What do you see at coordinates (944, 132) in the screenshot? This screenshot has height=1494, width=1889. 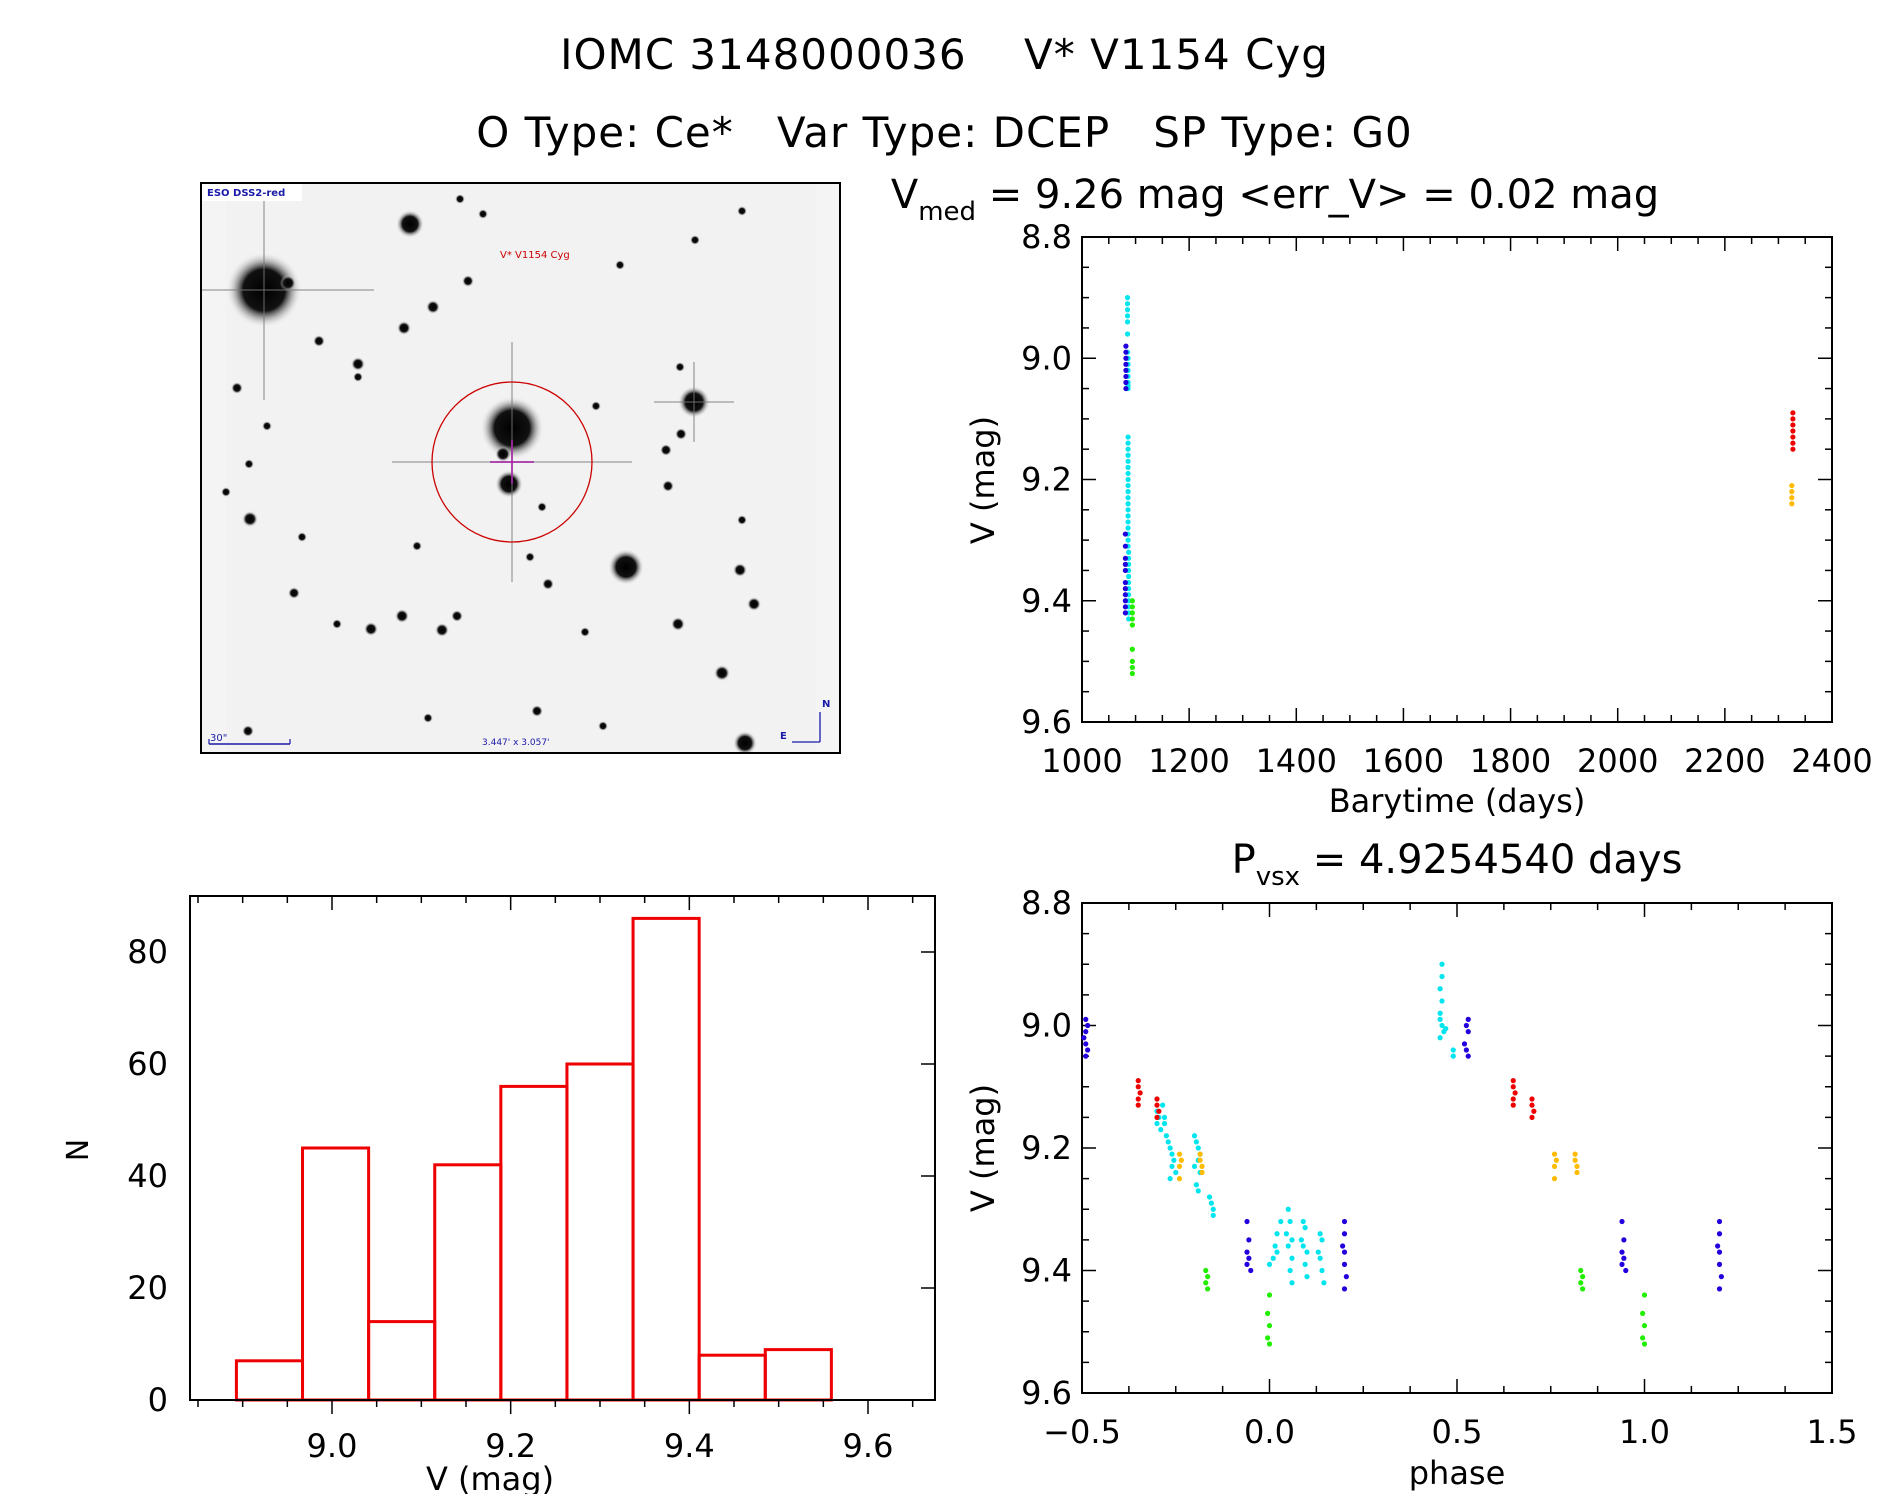 I see `object-type-subtitle: O Type: Ce* Var Type: DCEP SP Type: G0` at bounding box center [944, 132].